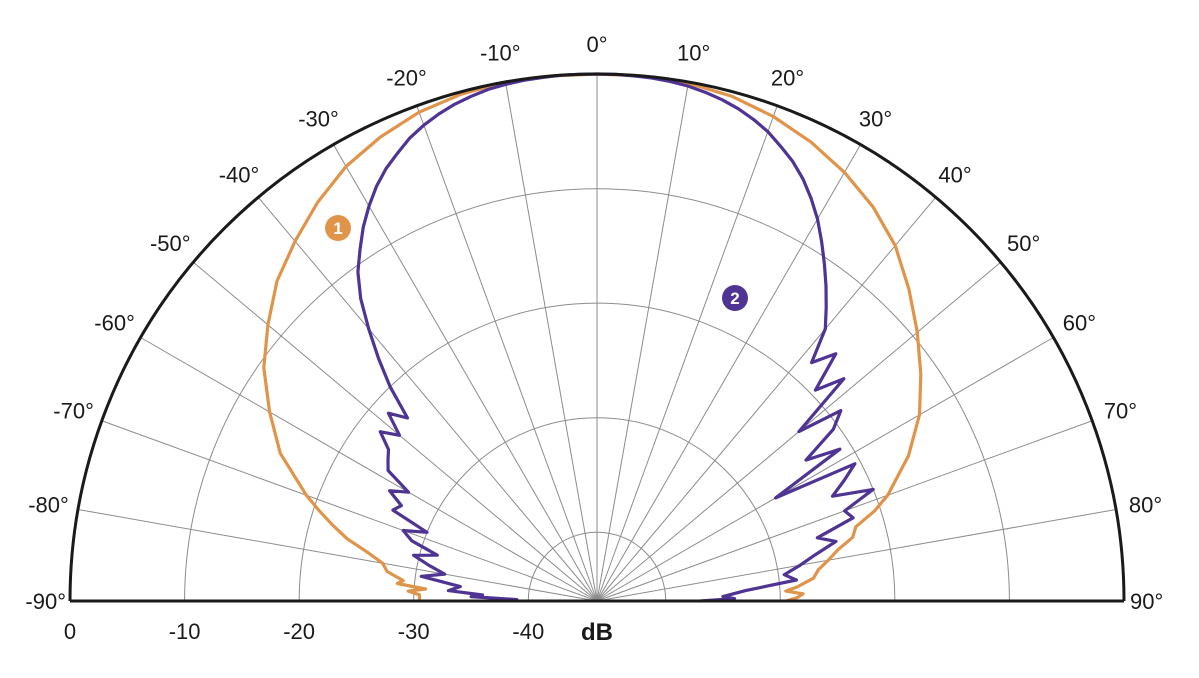 This screenshot has width=1199, height=678. I want to click on angle-tick-label: -30°, so click(318, 119).